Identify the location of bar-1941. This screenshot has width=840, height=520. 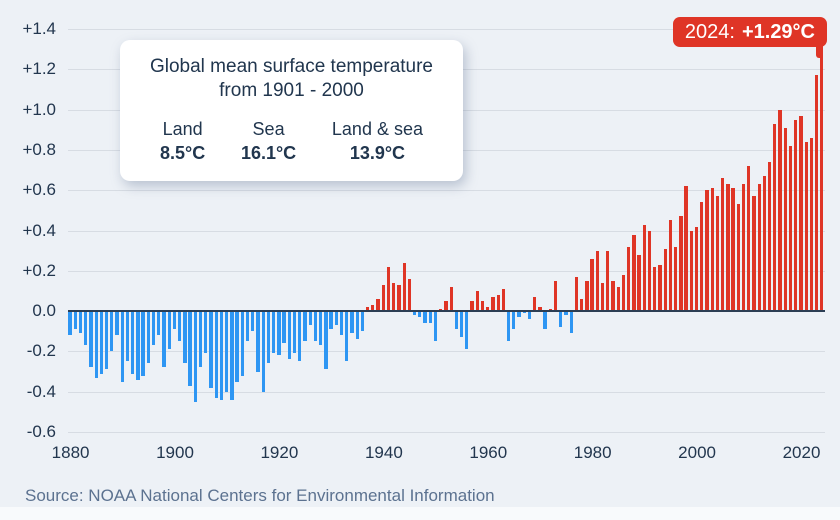
(388, 289).